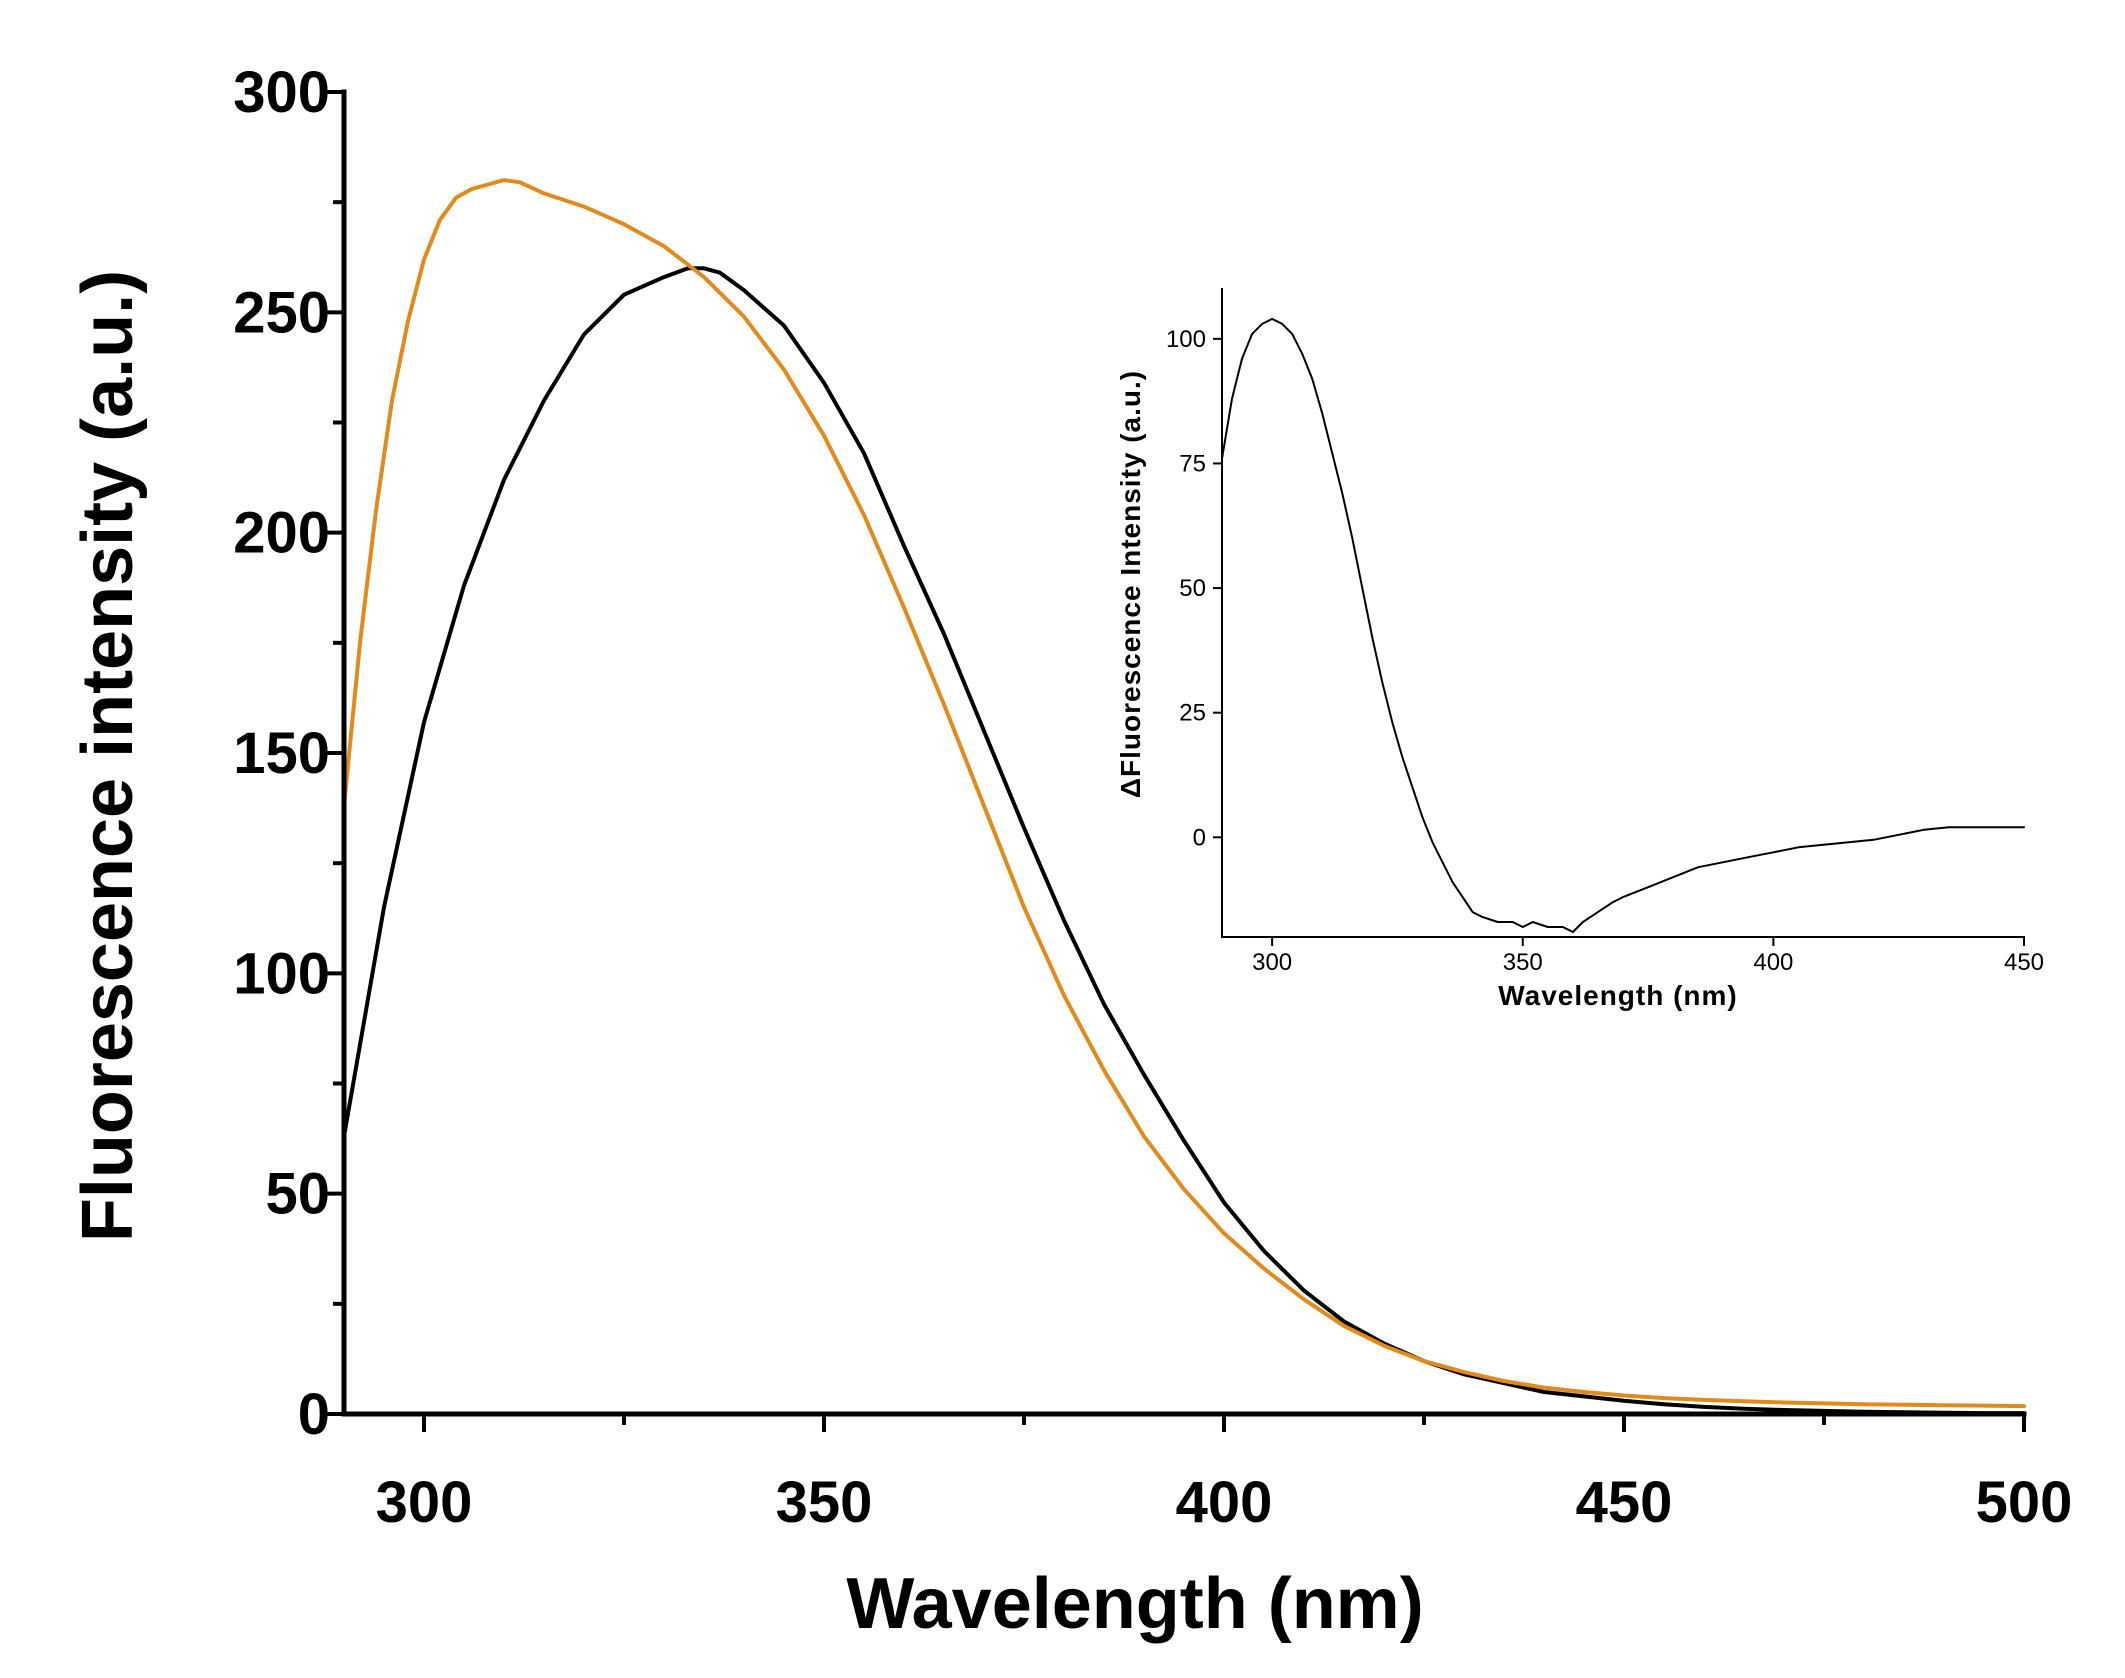 Image resolution: width=2125 pixels, height=1678 pixels. I want to click on inset-y-tick-label: 75, so click(1192, 463).